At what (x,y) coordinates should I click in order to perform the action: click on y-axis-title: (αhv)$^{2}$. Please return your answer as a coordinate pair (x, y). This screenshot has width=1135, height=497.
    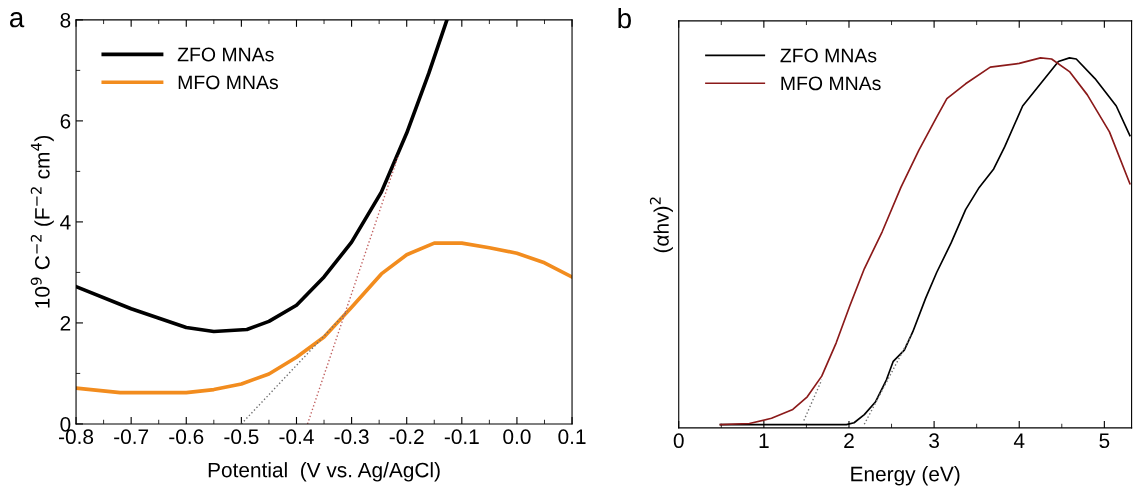
    Looking at the image, I should click on (661, 225).